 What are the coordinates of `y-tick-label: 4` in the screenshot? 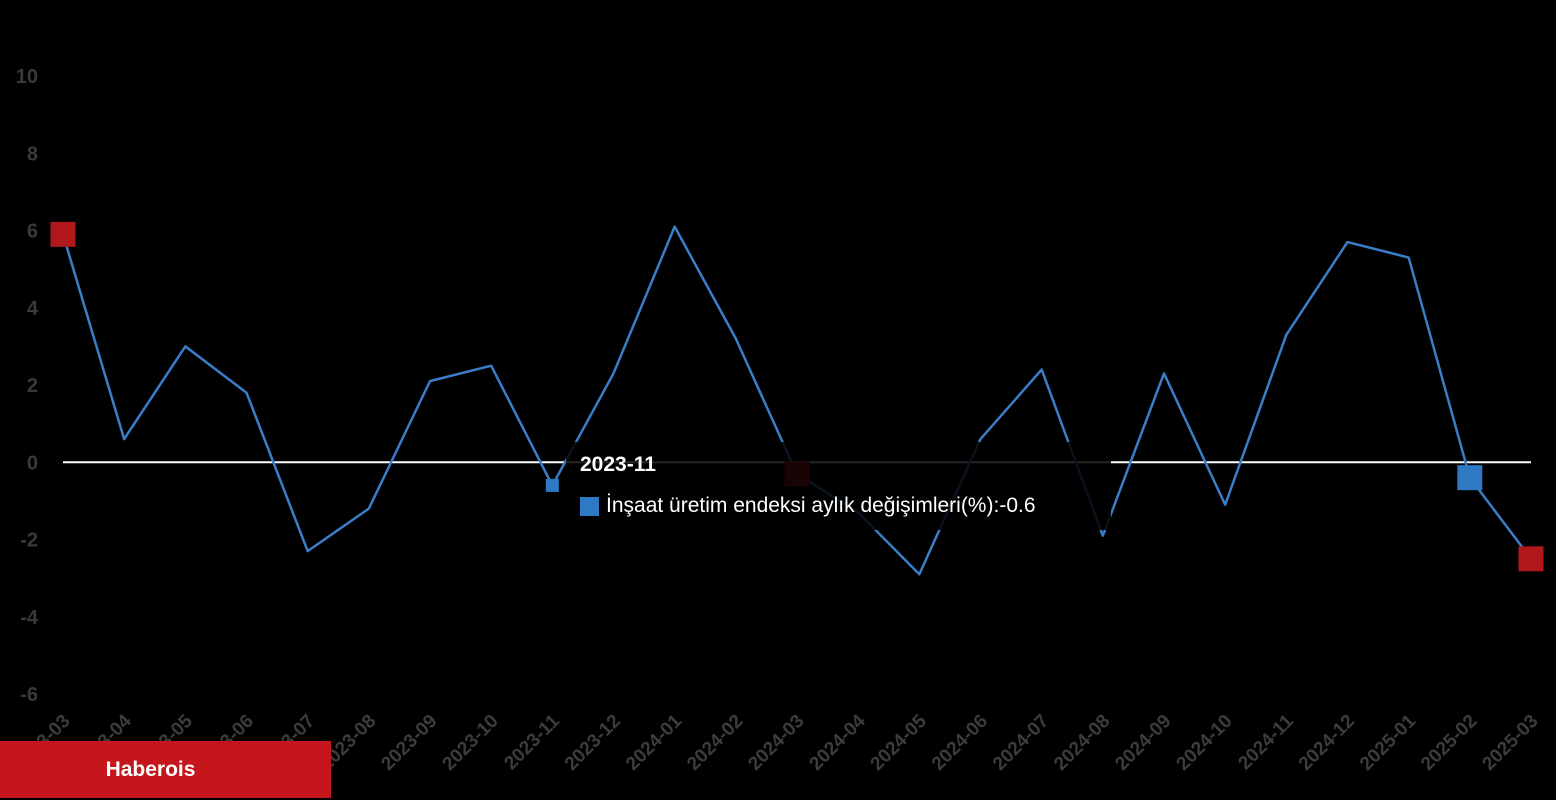 It's located at (33, 309).